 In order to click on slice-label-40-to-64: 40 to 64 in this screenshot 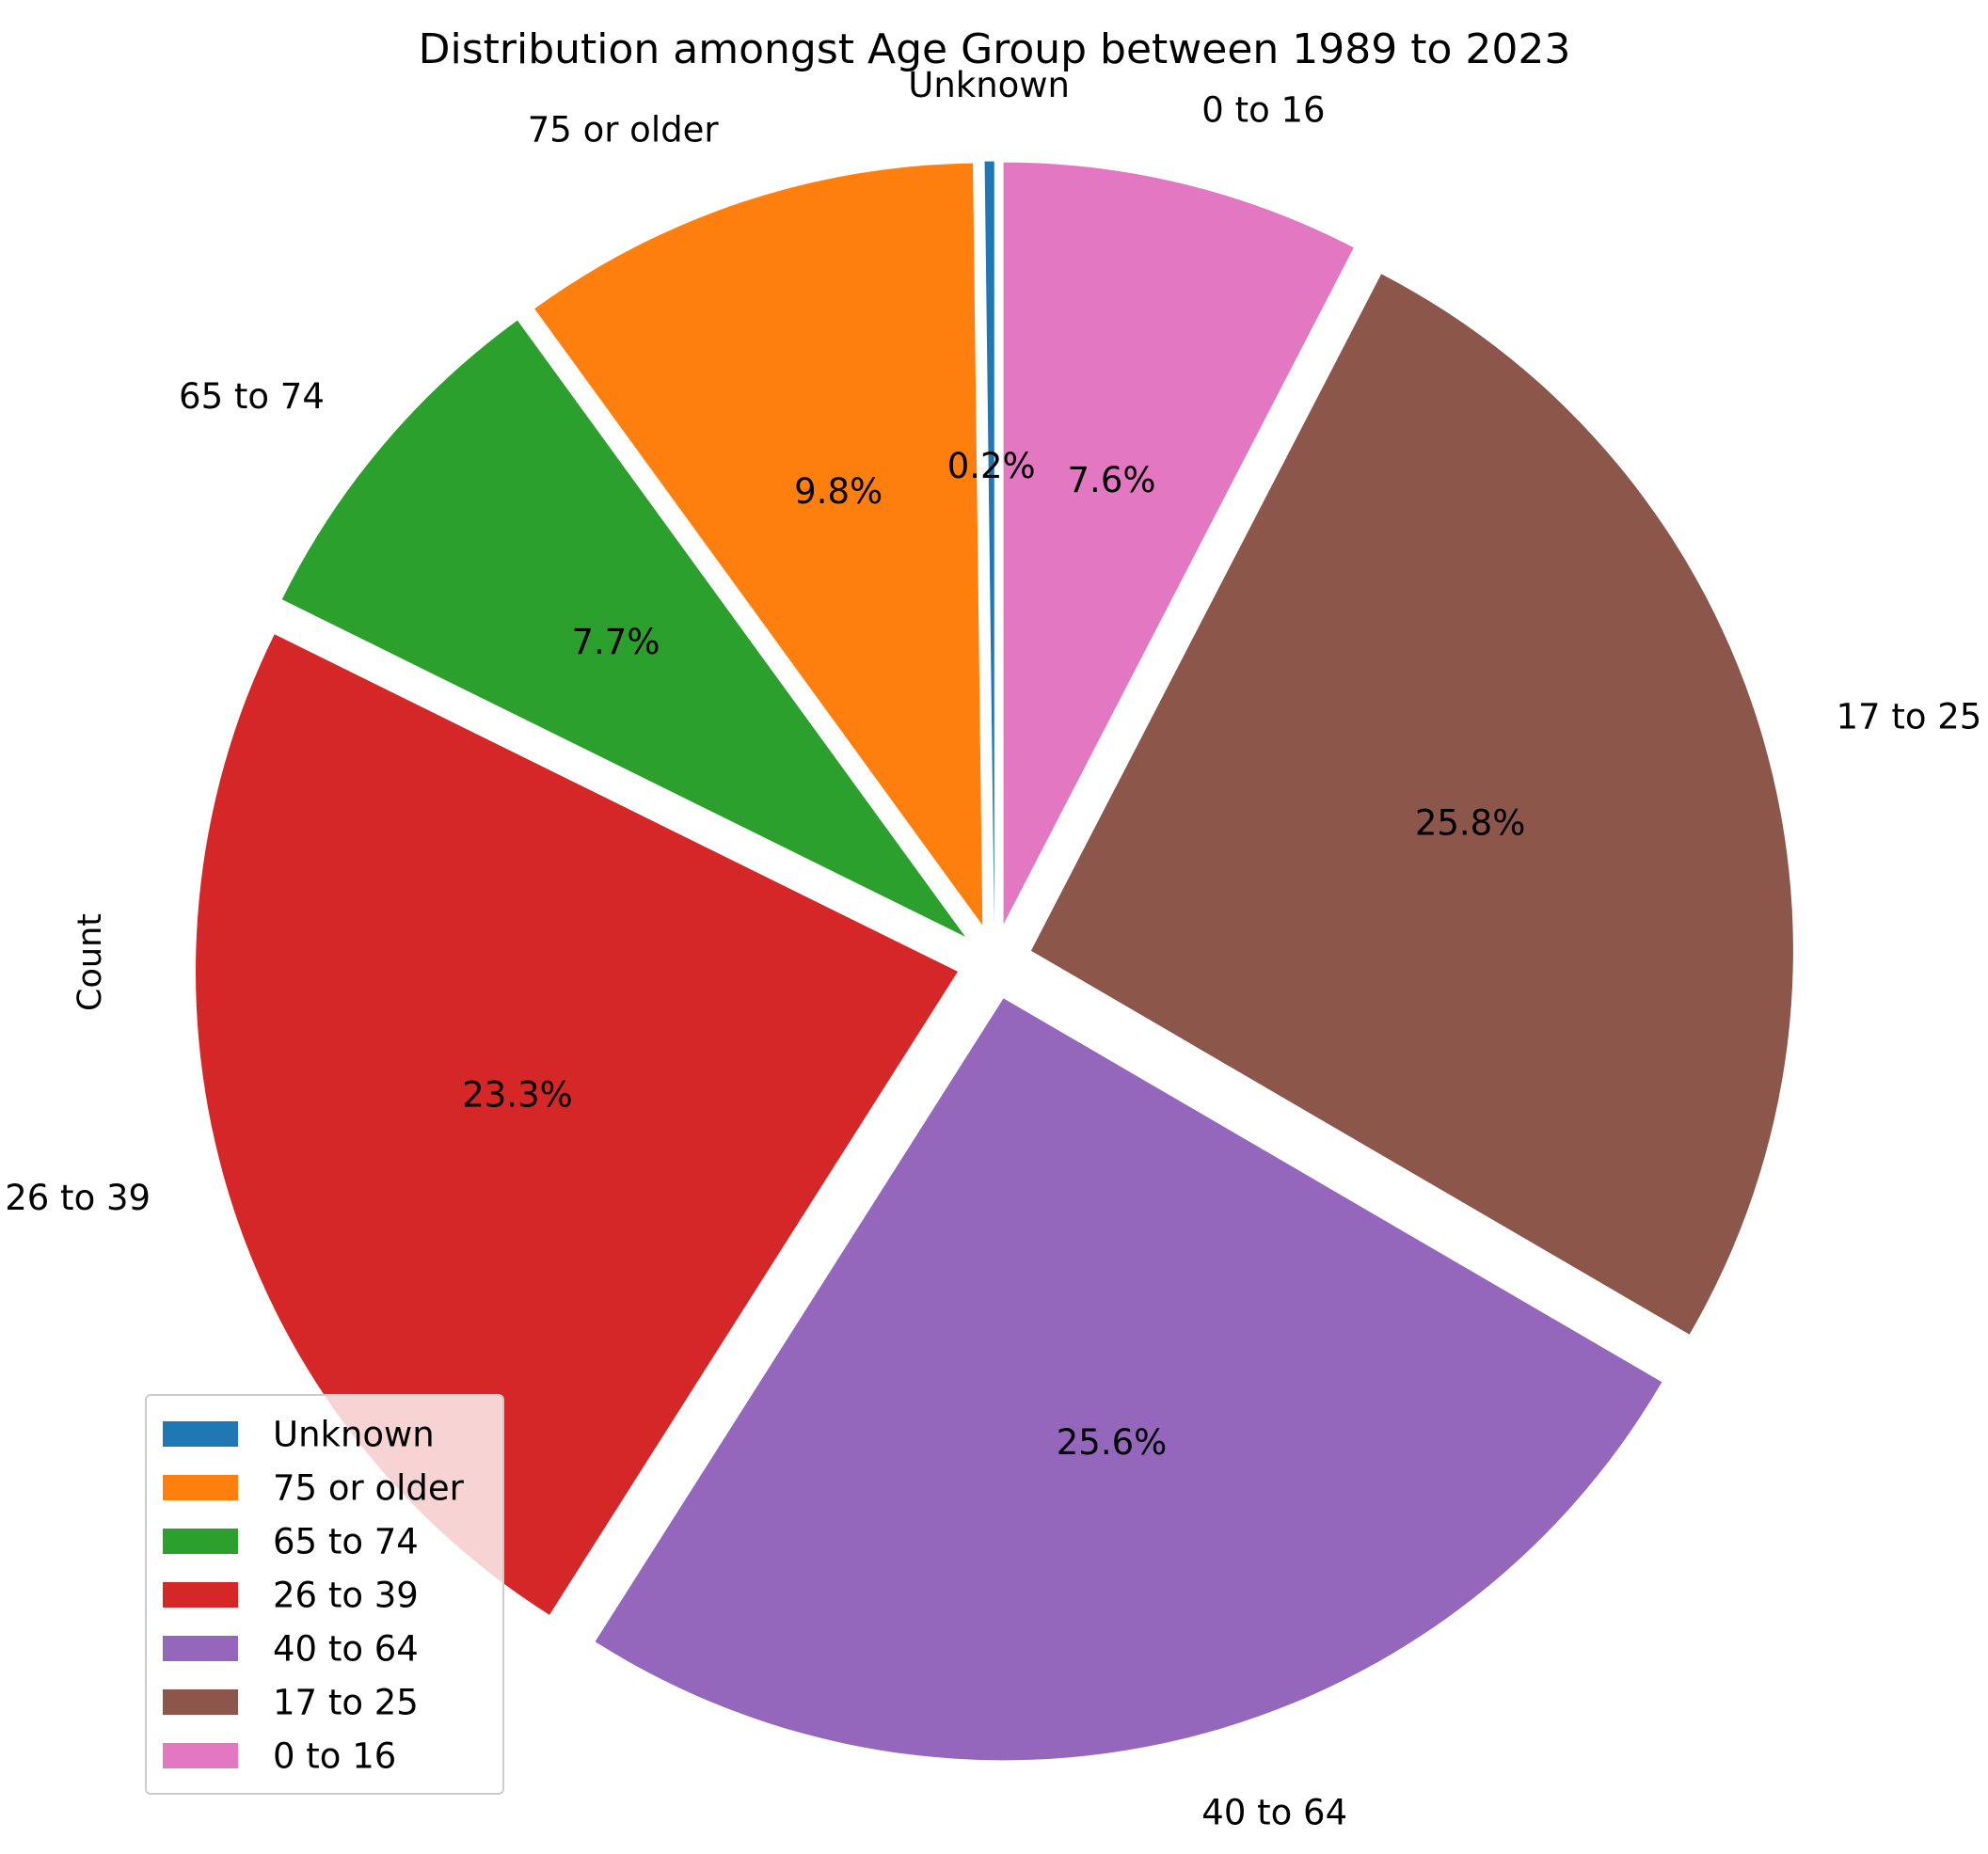, I will do `click(1274, 1813)`.